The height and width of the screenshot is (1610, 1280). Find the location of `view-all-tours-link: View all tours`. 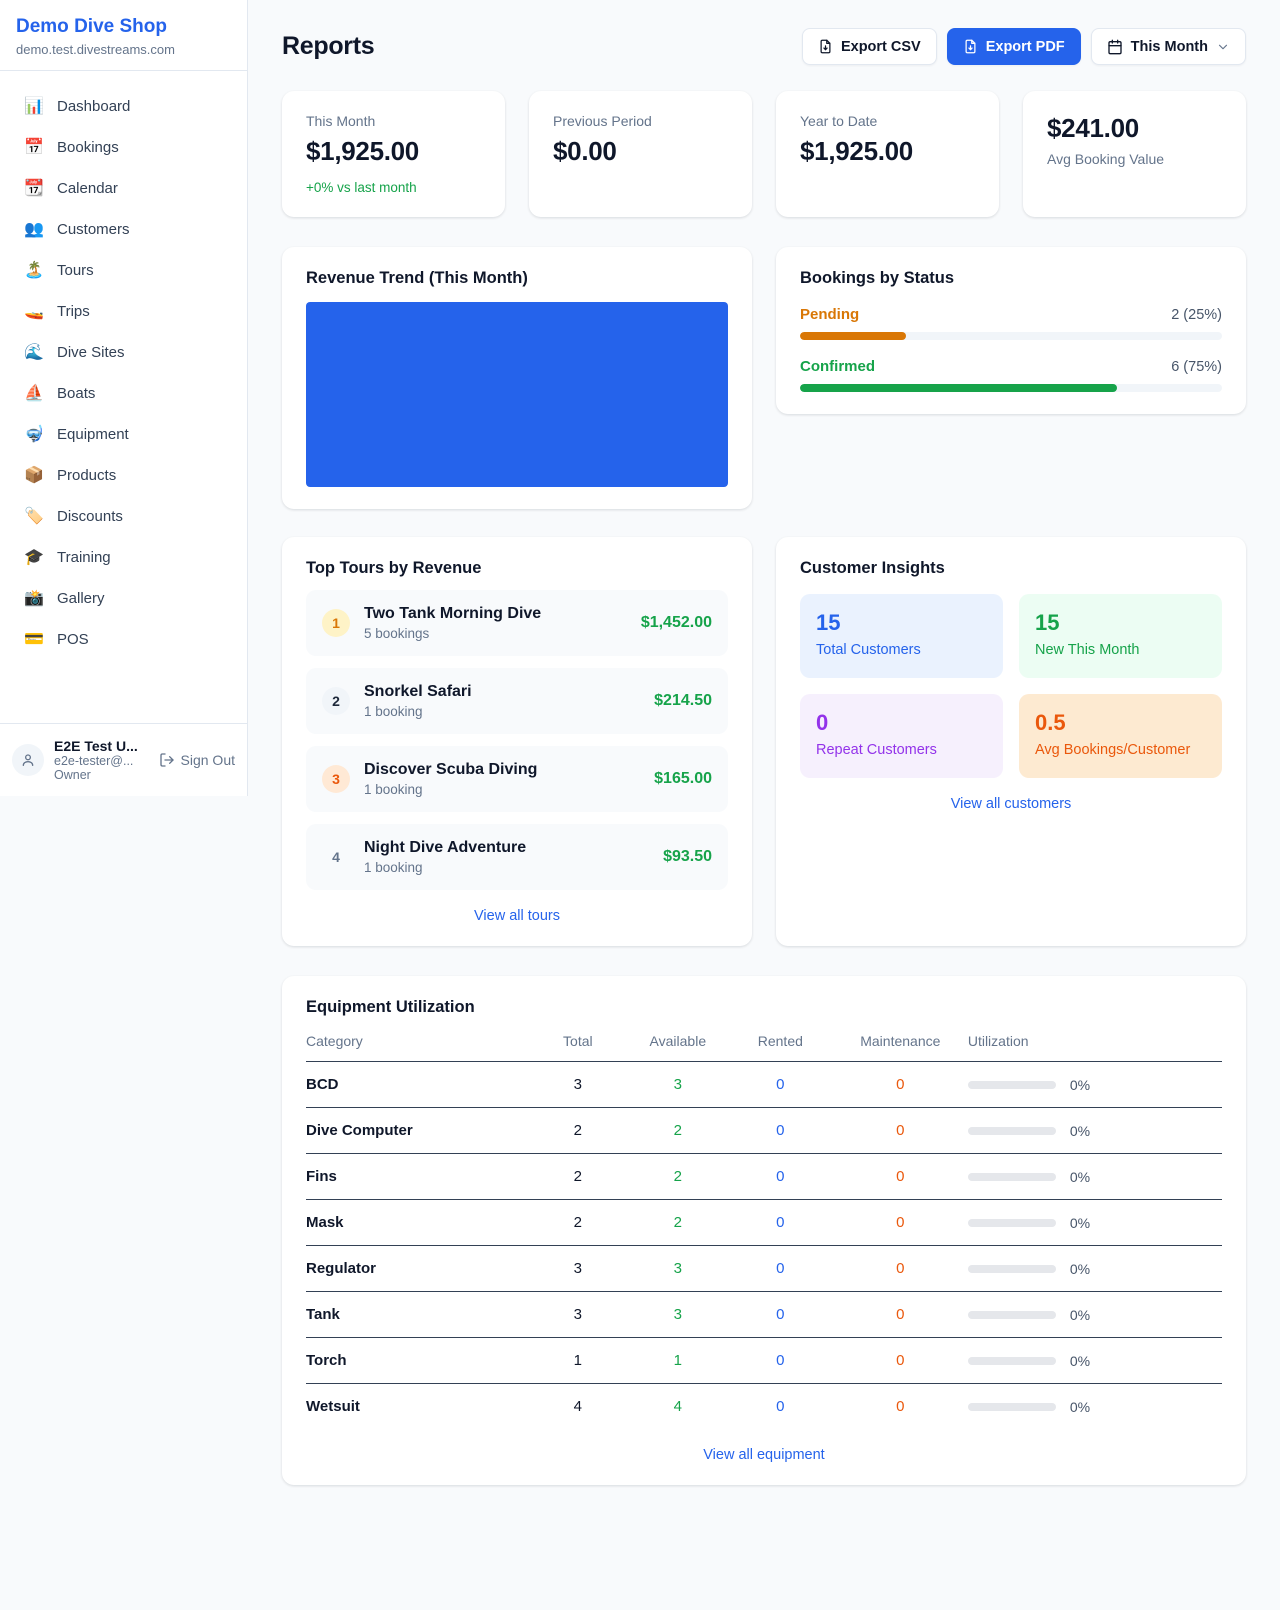

view-all-tours-link: View all tours is located at coordinates (517, 916).